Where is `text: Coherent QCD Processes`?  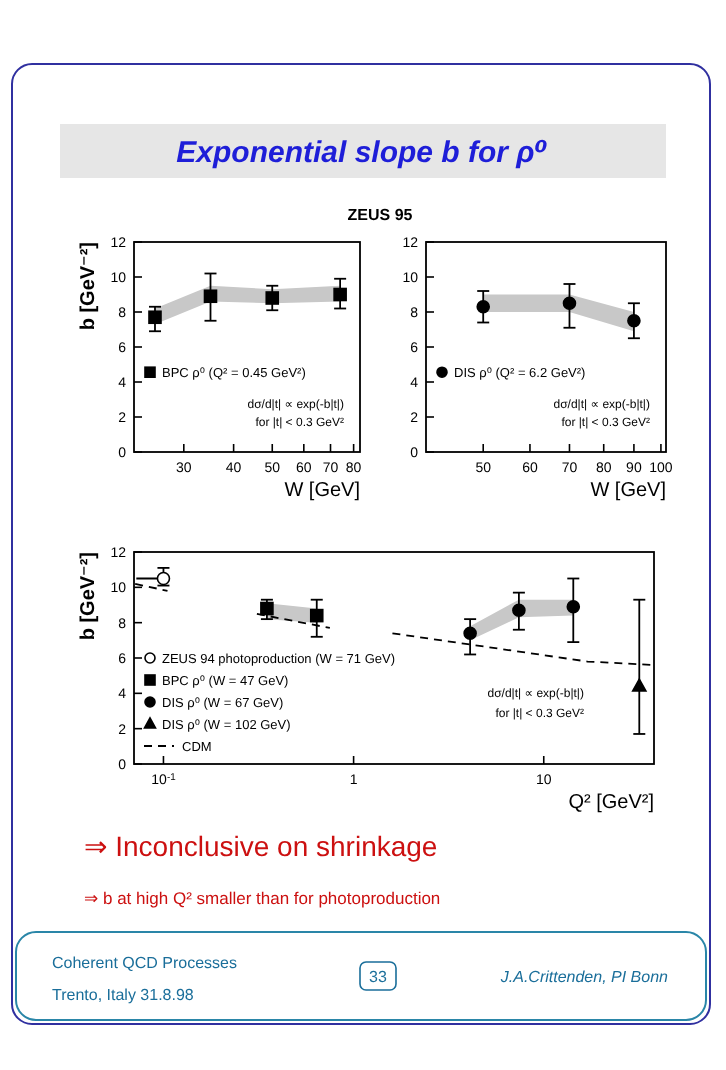 text: Coherent QCD Processes is located at coordinates (144, 963).